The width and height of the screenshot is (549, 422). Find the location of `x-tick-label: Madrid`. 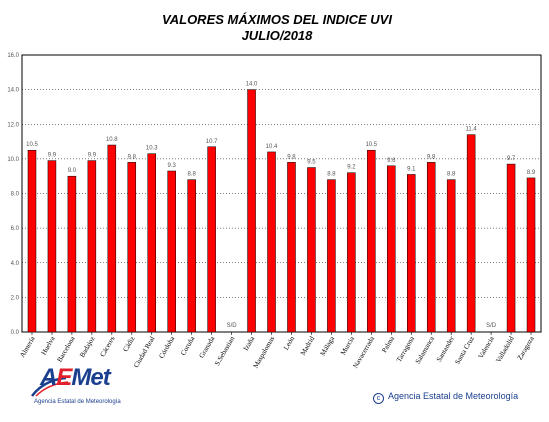

x-tick-label: Madrid is located at coordinates (307, 346).